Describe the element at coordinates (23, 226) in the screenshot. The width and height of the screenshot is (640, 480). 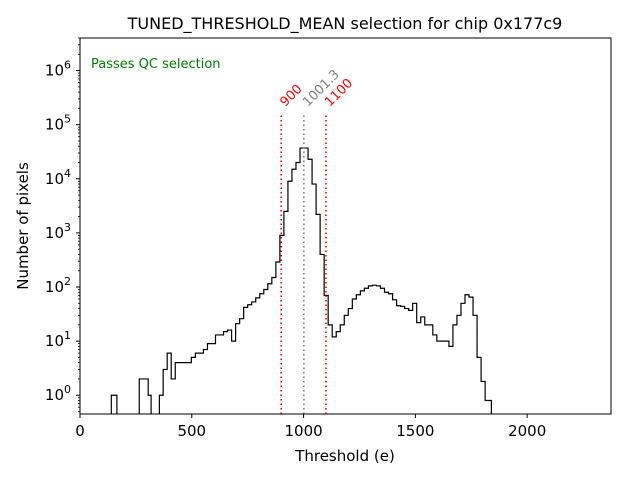
I see `y-axis-label: Number of pixels` at that location.